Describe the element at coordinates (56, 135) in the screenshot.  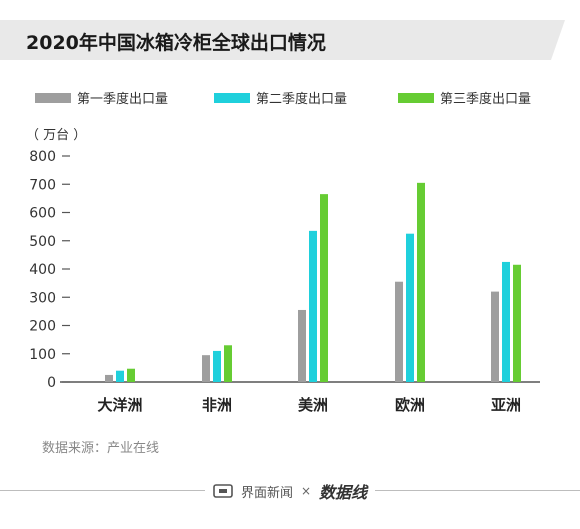
I see `y-axis-unit: （ 万台 ）` at that location.